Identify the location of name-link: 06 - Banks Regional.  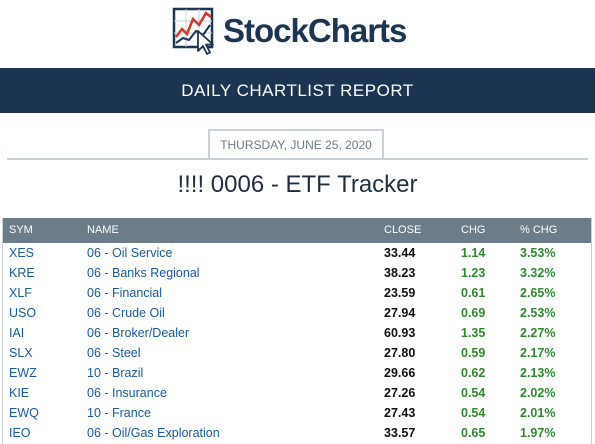
(143, 273).